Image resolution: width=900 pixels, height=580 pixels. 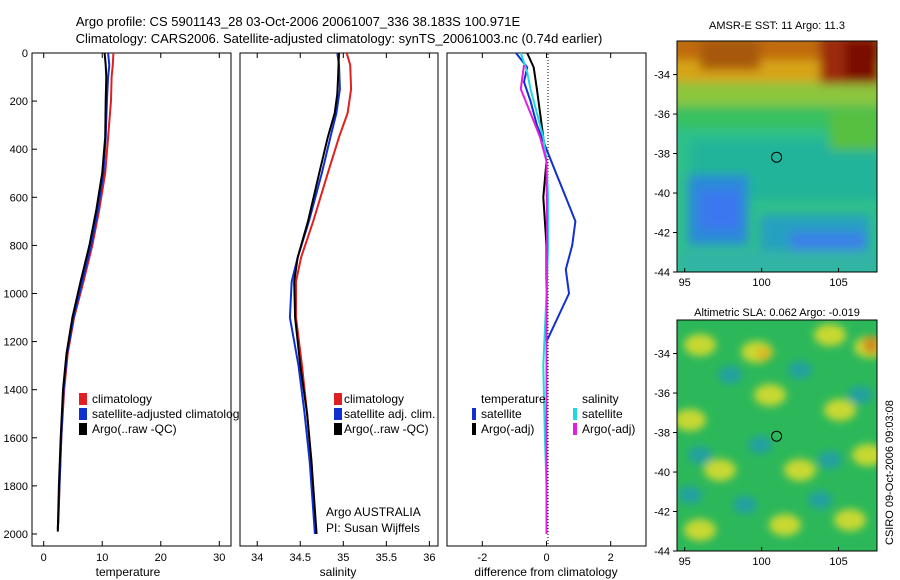 What do you see at coordinates (320, 293) in the screenshot?
I see `salinity-series` at bounding box center [320, 293].